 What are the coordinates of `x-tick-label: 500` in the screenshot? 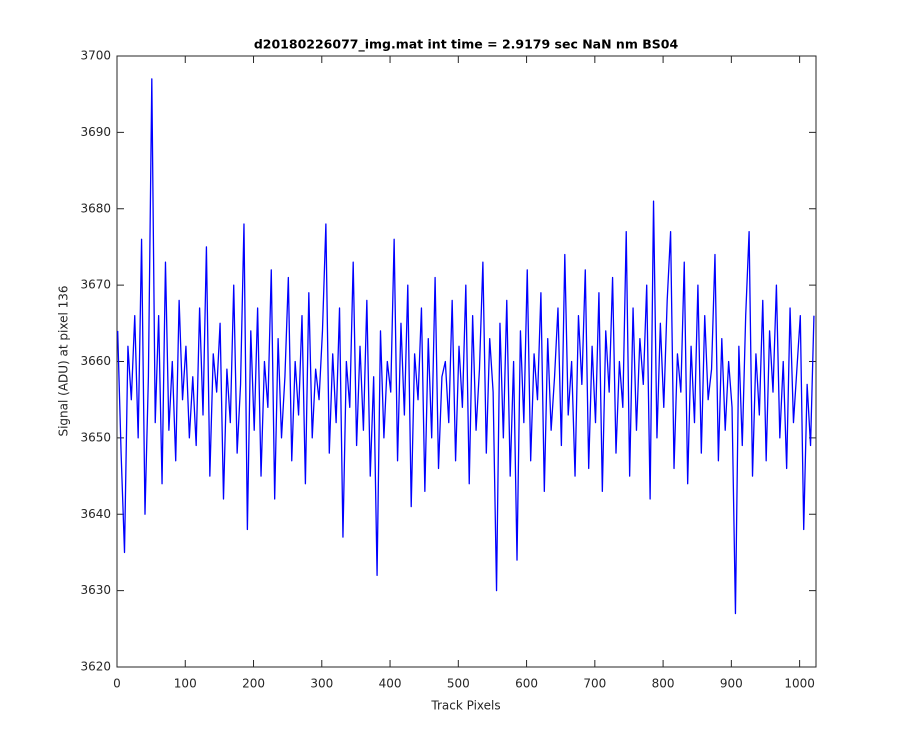 It's located at (458, 684).